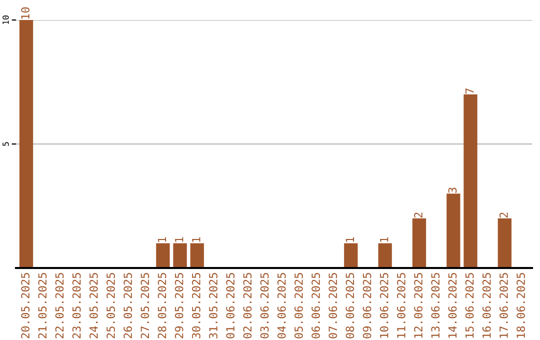 This screenshot has height=340, width=540. Describe the element at coordinates (486, 305) in the screenshot. I see `x-tick-label: 16.06.2025` at that location.